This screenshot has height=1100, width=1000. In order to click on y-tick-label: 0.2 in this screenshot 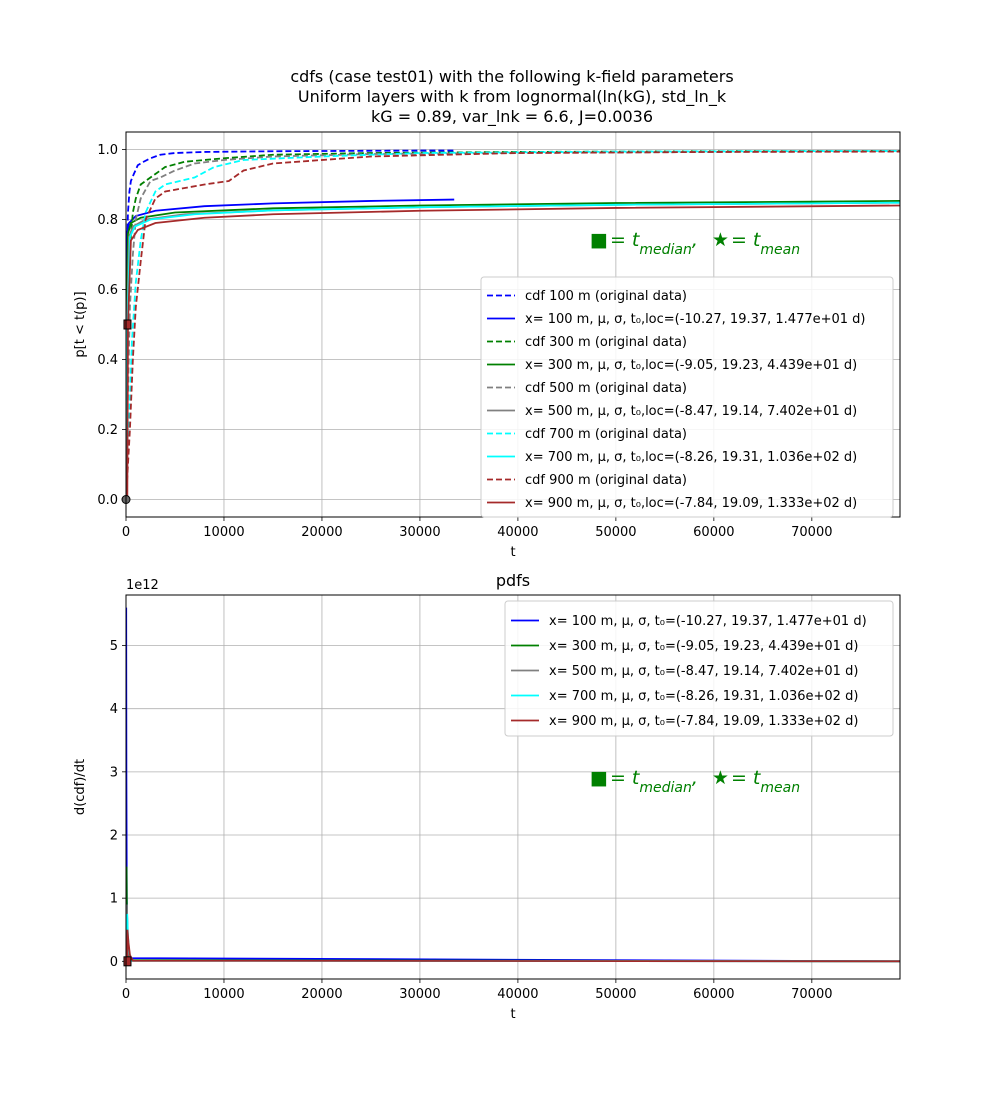, I will do `click(107, 430)`.